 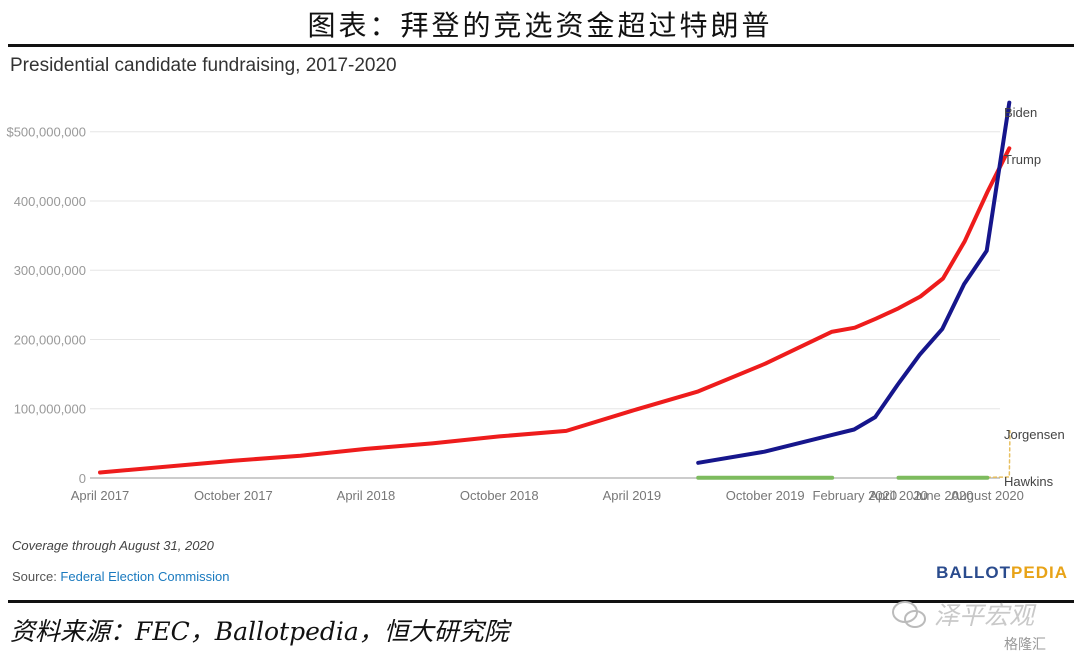 What do you see at coordinates (998, 454) in the screenshot?
I see `jorgensen-line` at bounding box center [998, 454].